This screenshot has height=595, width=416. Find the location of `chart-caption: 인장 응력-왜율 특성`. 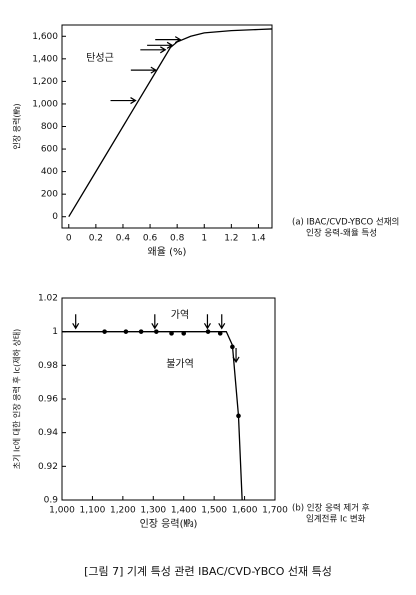

chart-caption: 인장 응력-왜율 특성 is located at coordinates (341, 233).